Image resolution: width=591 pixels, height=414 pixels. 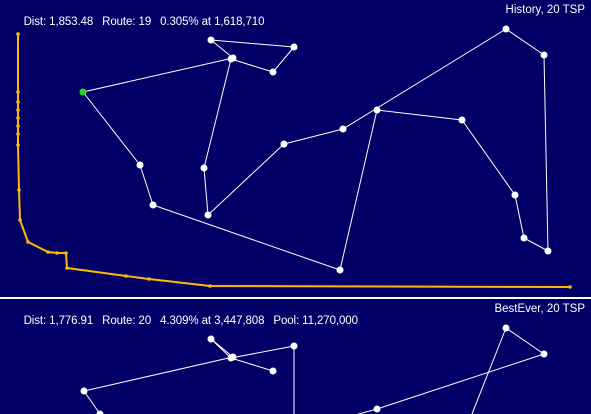 What do you see at coordinates (295, 298) in the screenshot?
I see `panel-divider` at bounding box center [295, 298].